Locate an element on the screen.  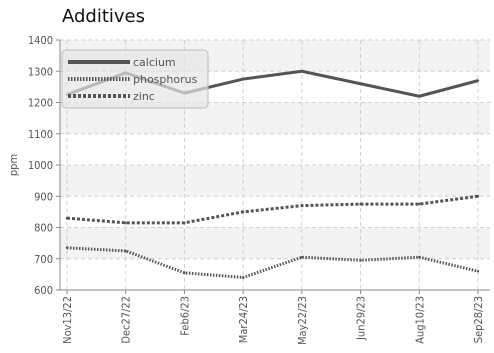
y-tick-label: 1400 is located at coordinates (40, 40).